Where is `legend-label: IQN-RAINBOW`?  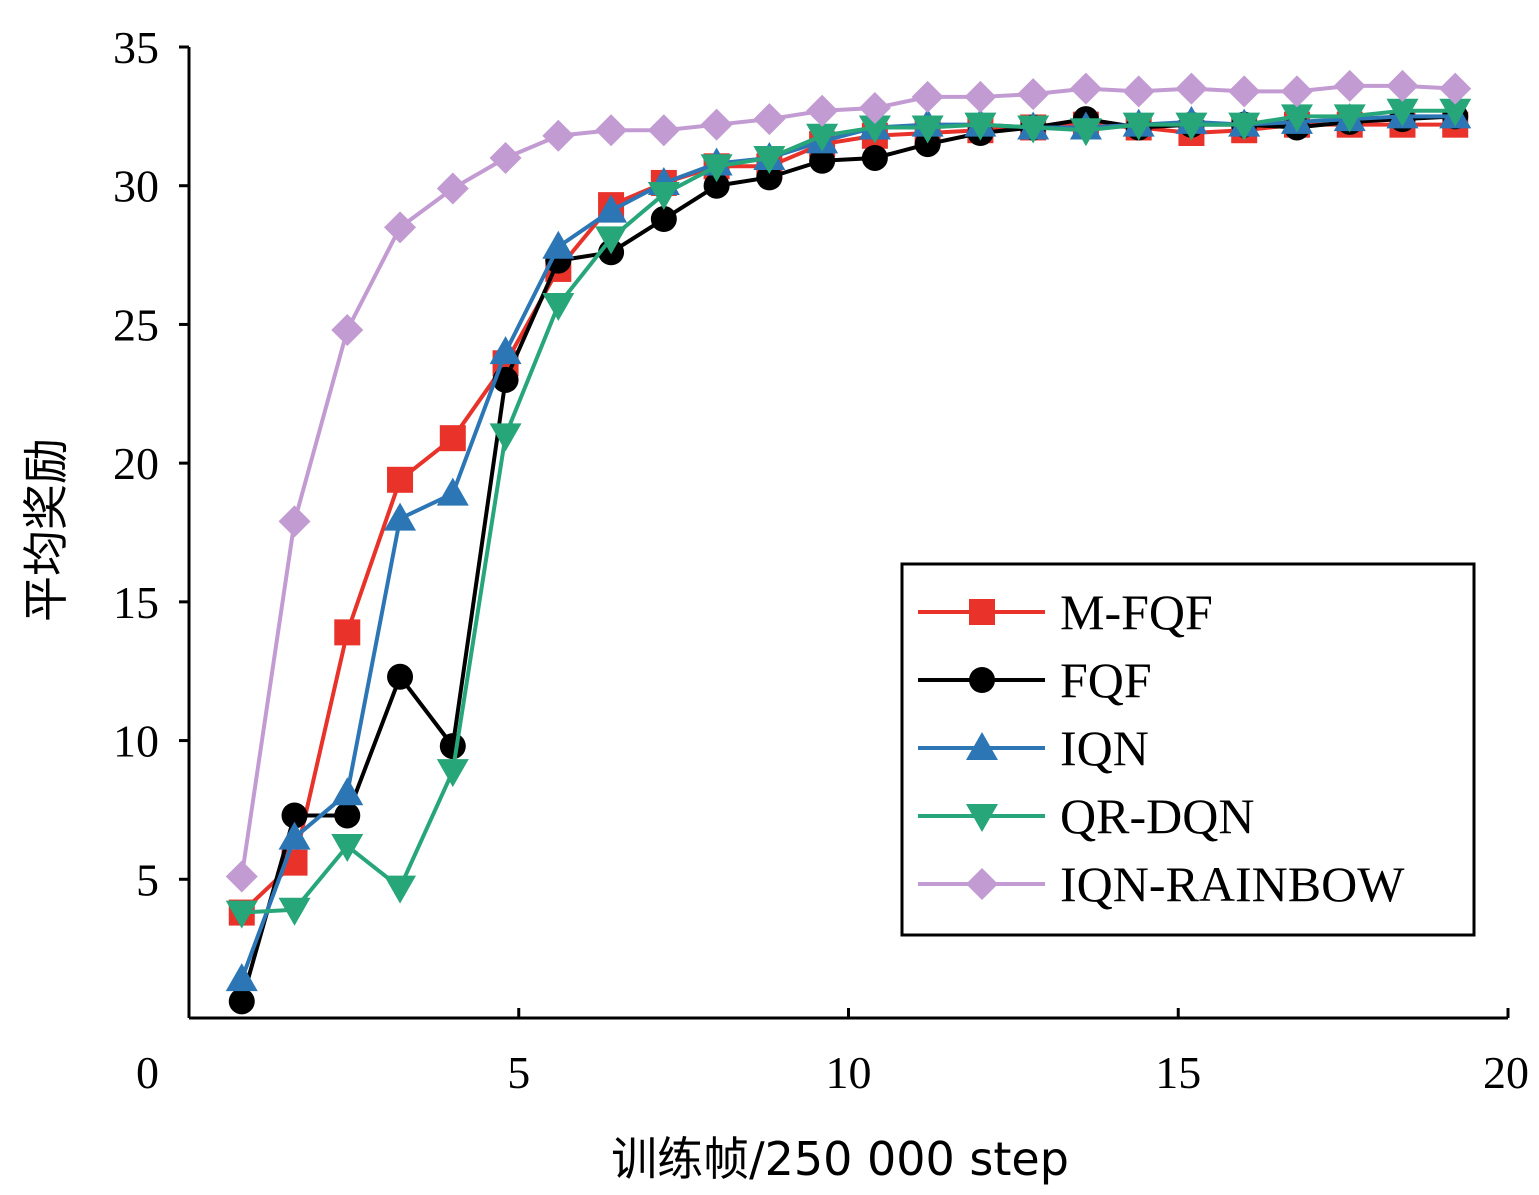 legend-label: IQN-RAINBOW is located at coordinates (1232, 884).